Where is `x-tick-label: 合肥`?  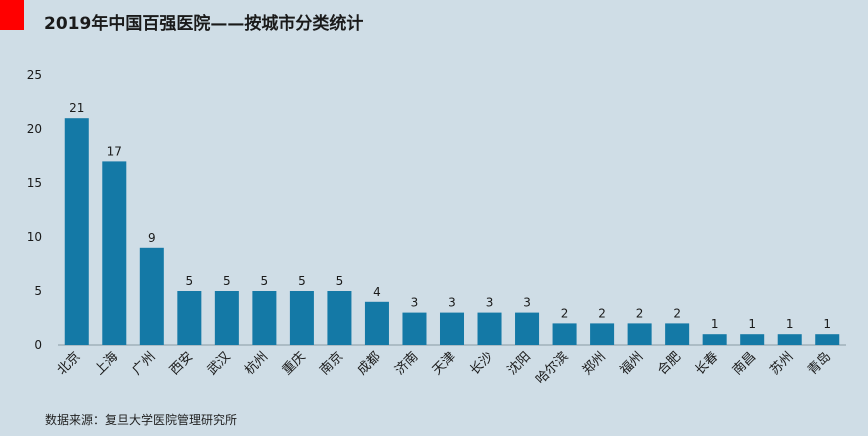 x-tick-label: 合肥 is located at coordinates (669, 363).